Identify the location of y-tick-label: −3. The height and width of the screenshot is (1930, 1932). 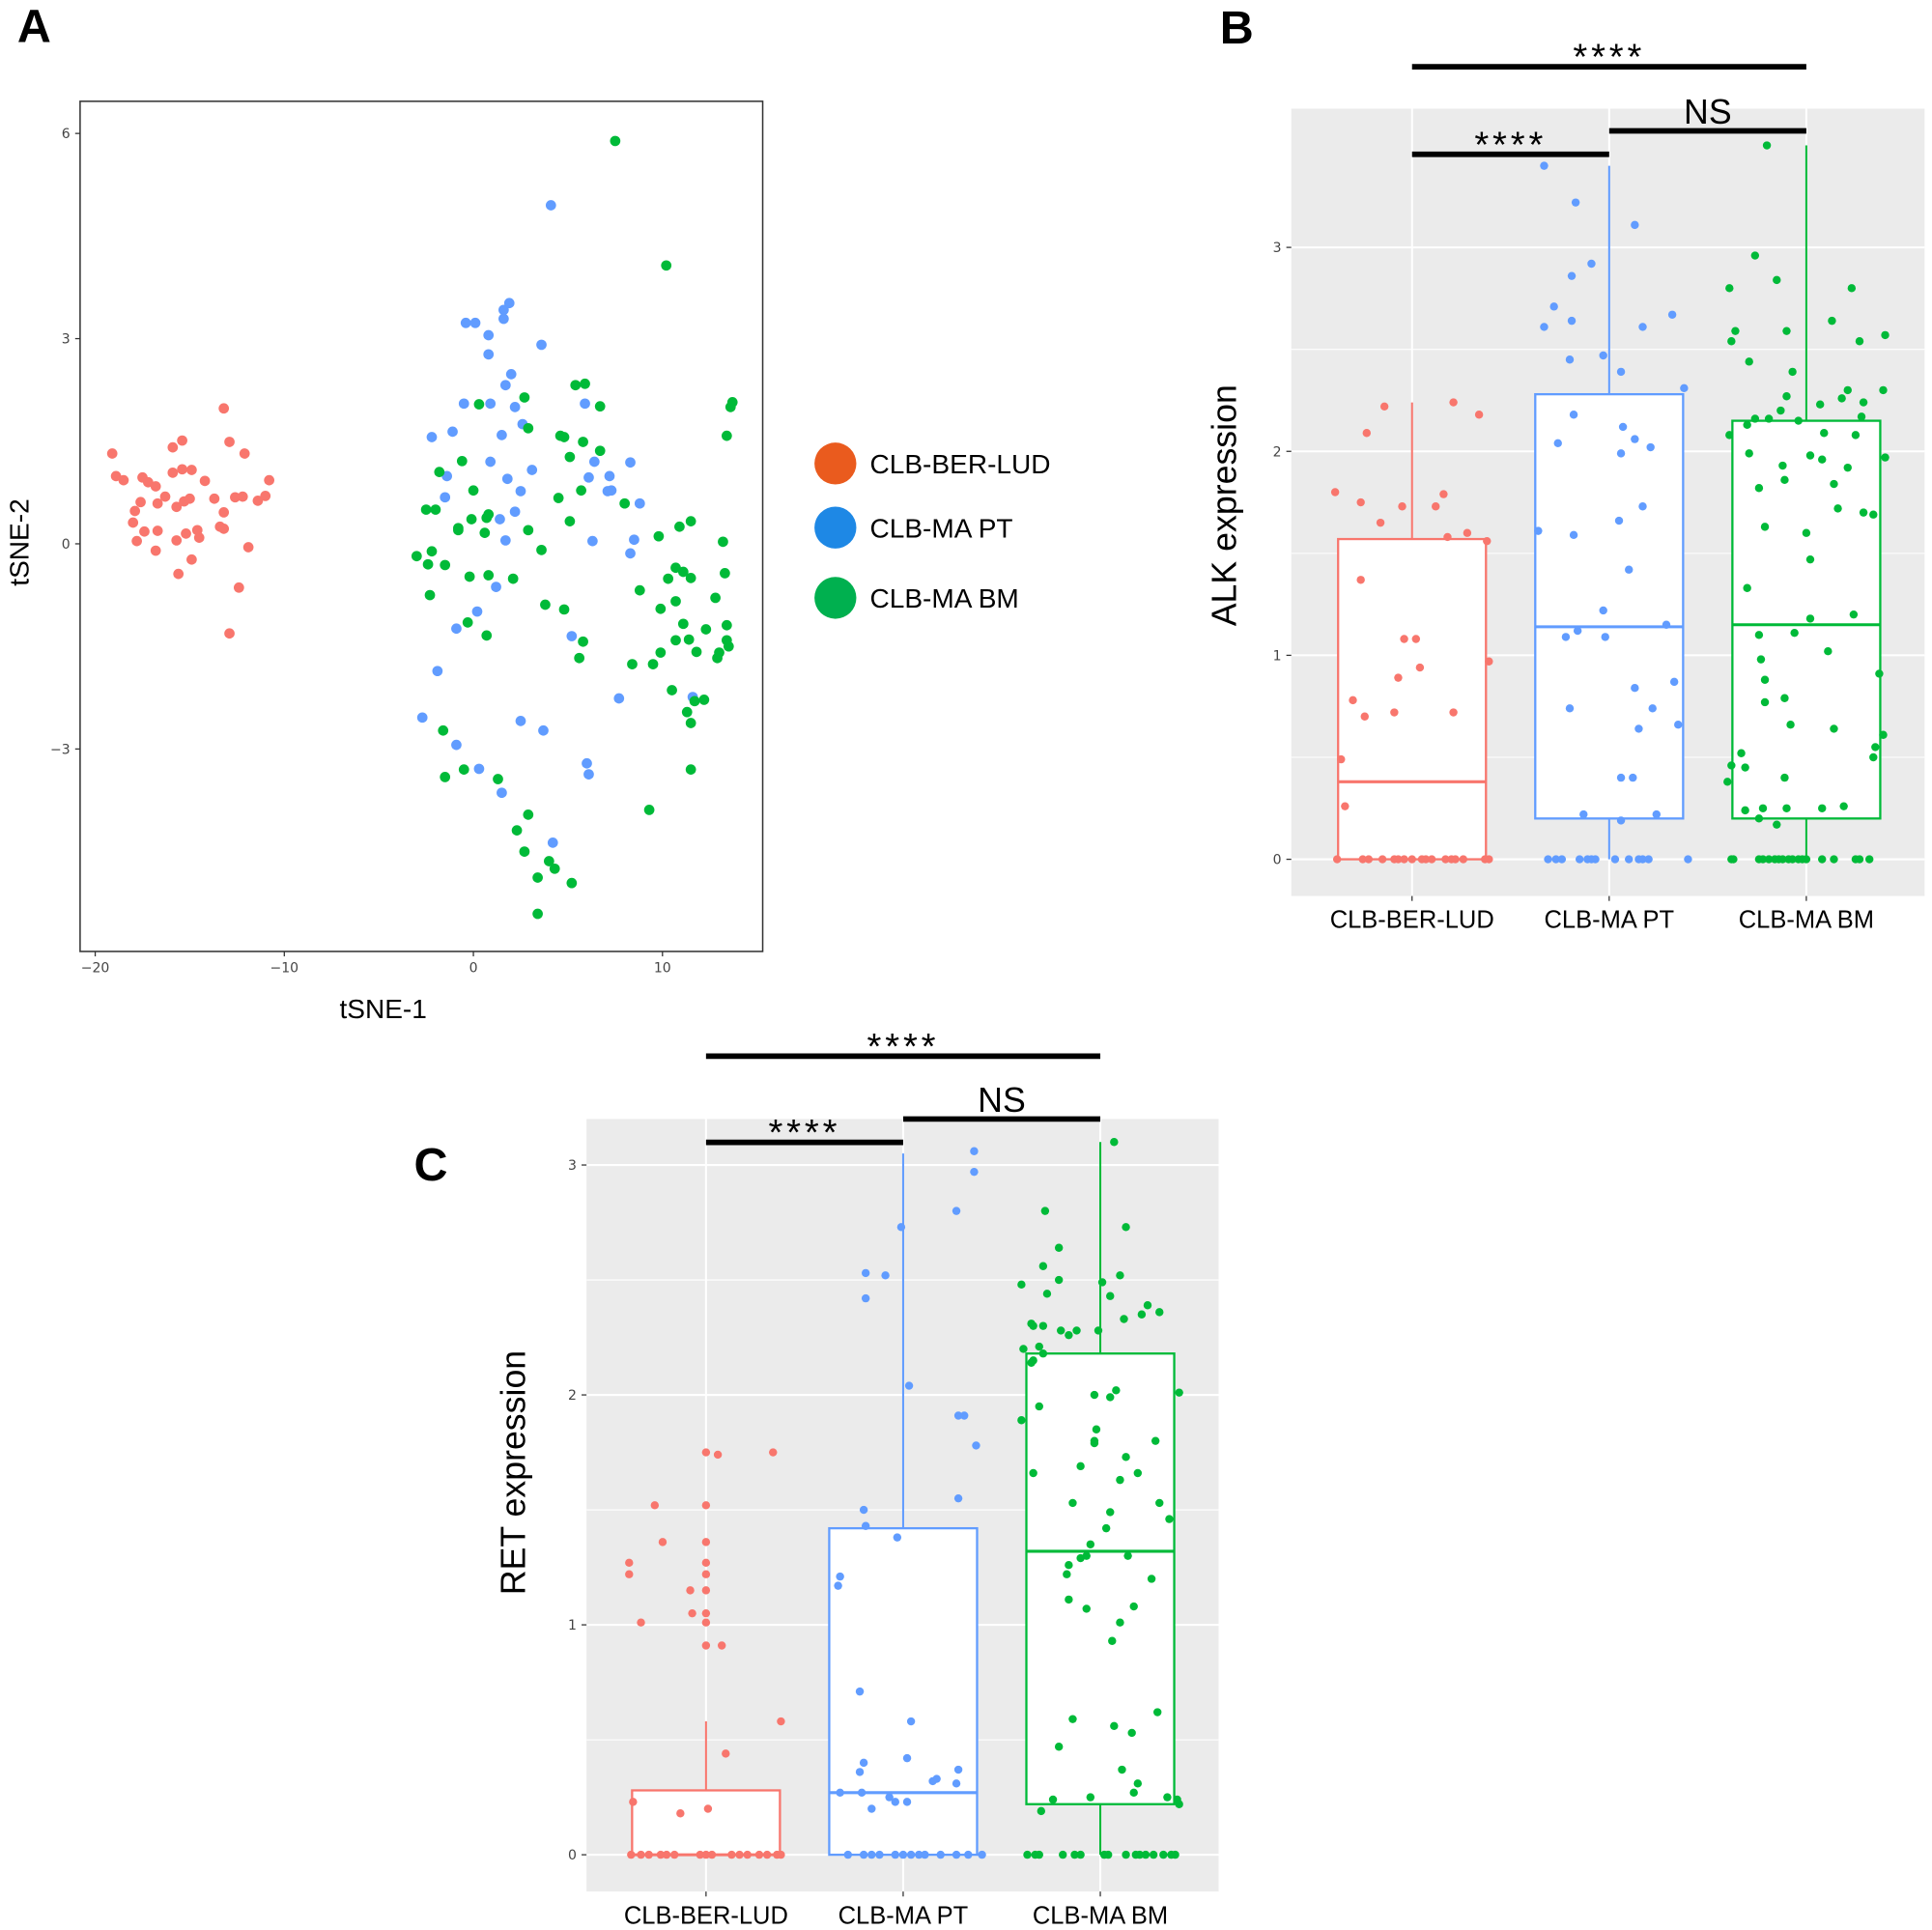
(60, 749).